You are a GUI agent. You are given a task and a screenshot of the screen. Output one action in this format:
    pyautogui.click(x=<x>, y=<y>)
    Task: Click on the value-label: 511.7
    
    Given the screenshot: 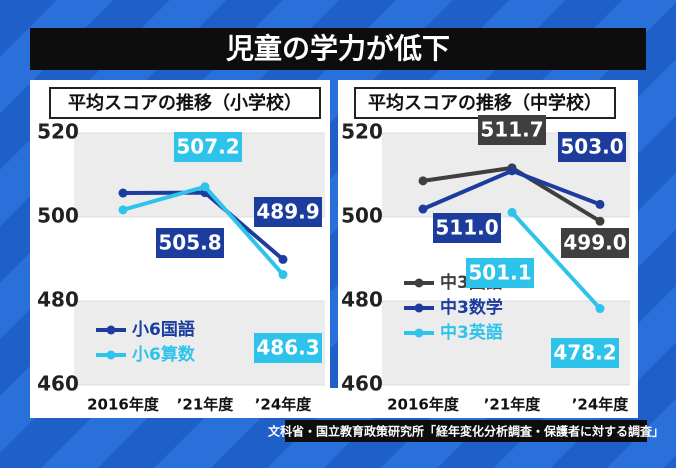 What is the action you would take?
    pyautogui.click(x=511, y=130)
    